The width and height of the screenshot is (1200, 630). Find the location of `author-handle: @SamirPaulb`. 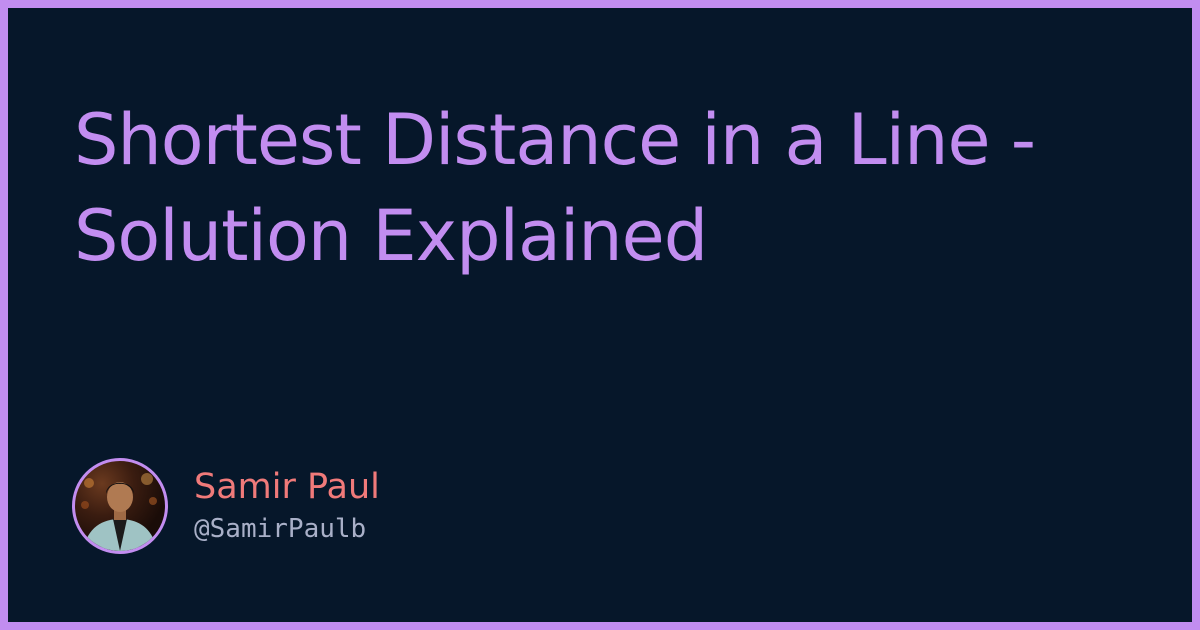

author-handle: @SamirPaulb is located at coordinates (280, 529).